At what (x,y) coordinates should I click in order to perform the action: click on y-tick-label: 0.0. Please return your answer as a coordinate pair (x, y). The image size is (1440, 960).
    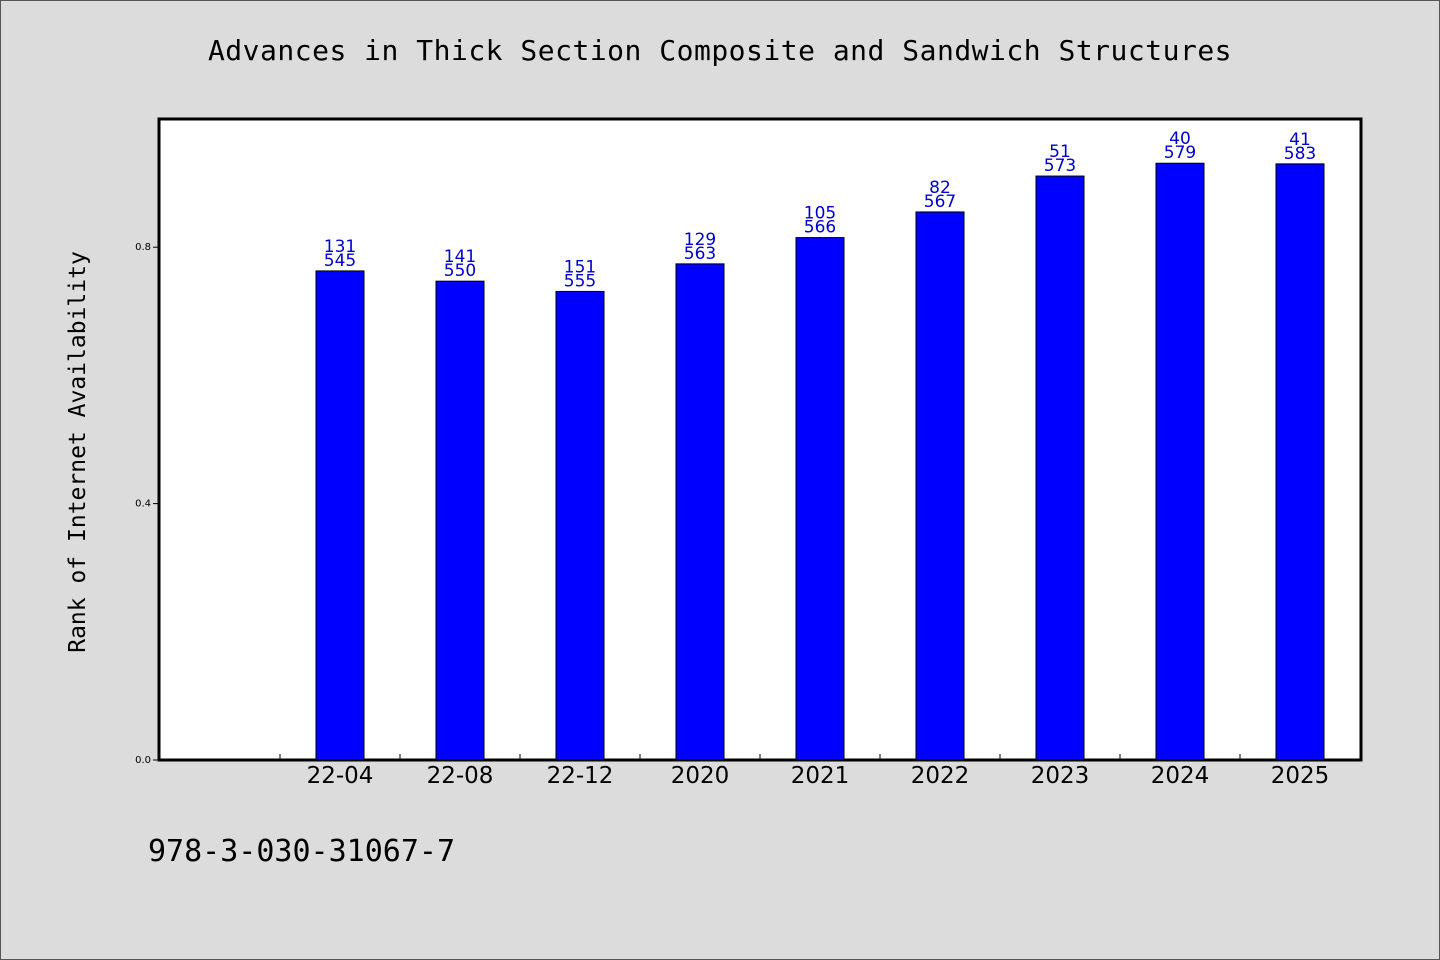
    Looking at the image, I should click on (143, 760).